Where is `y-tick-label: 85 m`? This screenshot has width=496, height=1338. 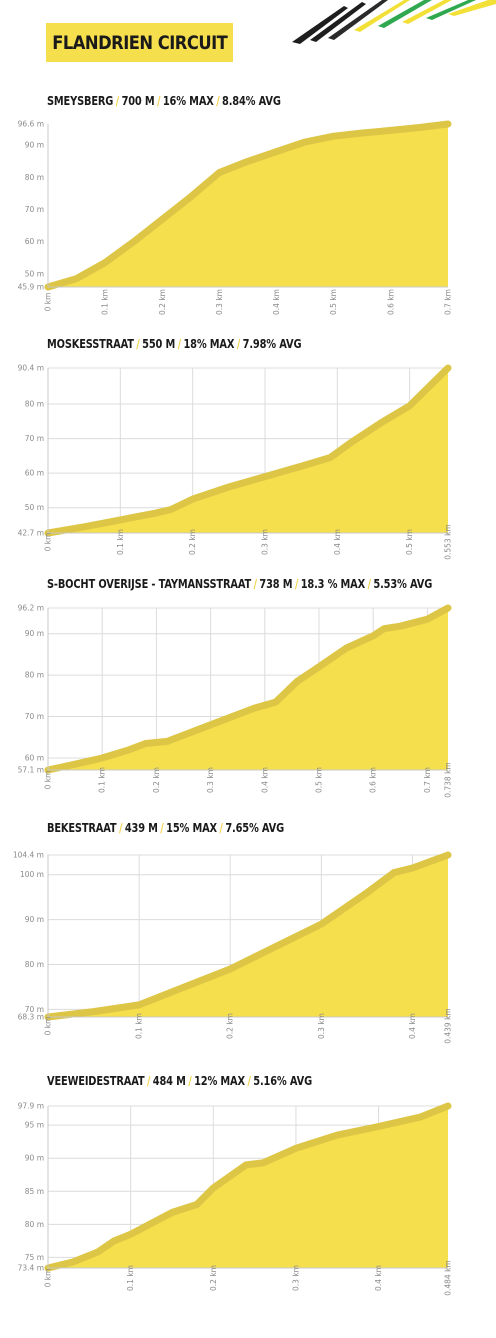 y-tick-label: 85 m is located at coordinates (34, 1191).